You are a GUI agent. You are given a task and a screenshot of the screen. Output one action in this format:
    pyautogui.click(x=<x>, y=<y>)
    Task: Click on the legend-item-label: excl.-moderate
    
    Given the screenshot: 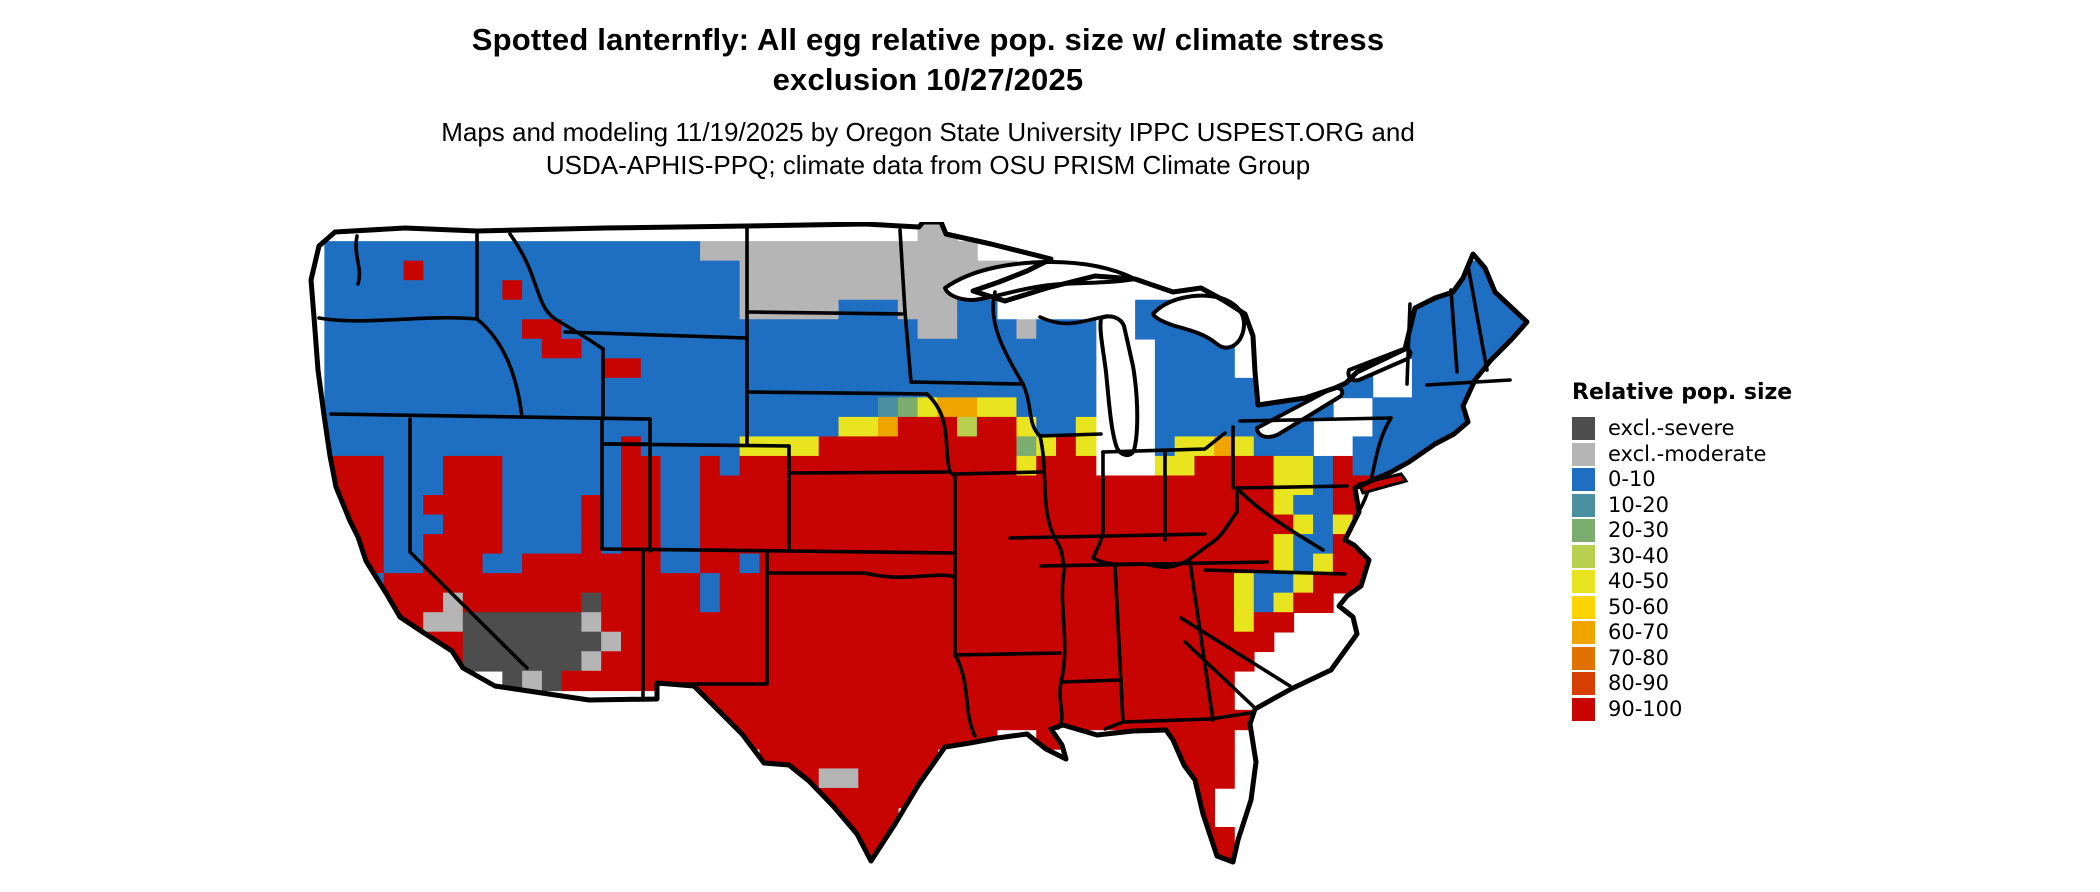 What is the action you would take?
    pyautogui.click(x=1687, y=453)
    